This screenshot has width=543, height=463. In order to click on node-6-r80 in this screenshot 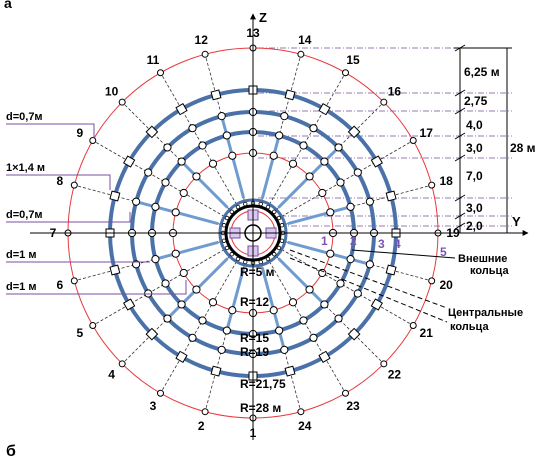, I will do `click(175, 253)`.